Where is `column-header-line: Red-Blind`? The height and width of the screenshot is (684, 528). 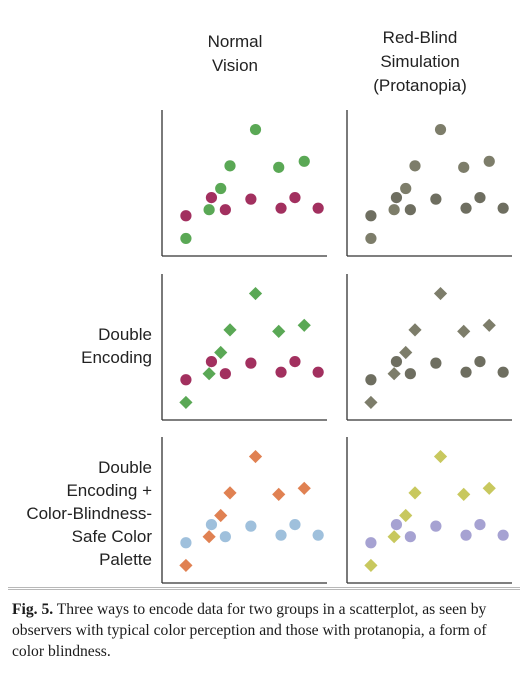
column-header-line: Red-Blind is located at coordinates (420, 37).